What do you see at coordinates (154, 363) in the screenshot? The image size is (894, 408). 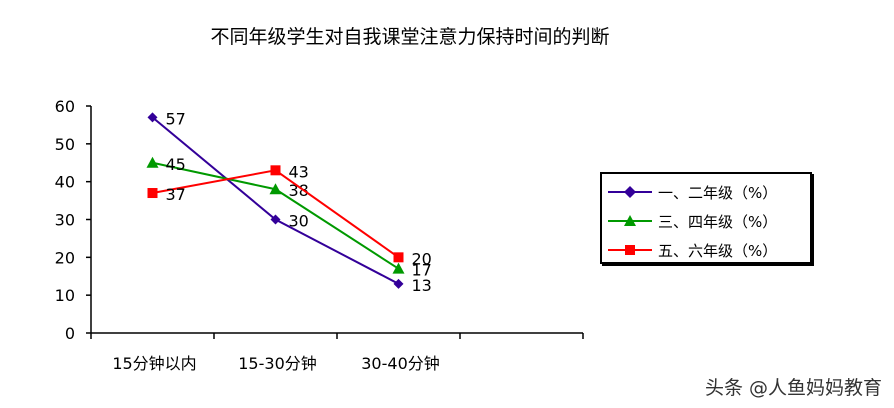 I see `x-tick-label: 15分钟以内` at bounding box center [154, 363].